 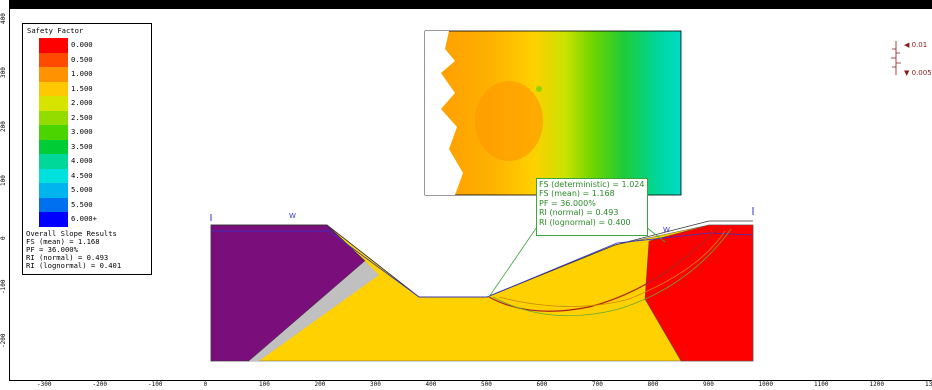 I want to click on x-tick-label: 1100, so click(x=821, y=384).